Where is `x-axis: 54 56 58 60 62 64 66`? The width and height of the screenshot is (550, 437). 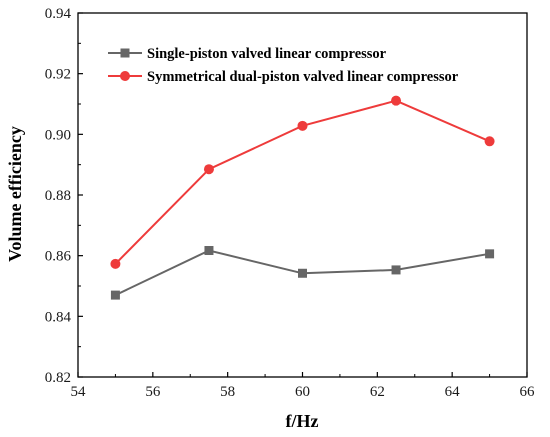 x-axis: 54 56 58 60 62 64 66 is located at coordinates (303, 386).